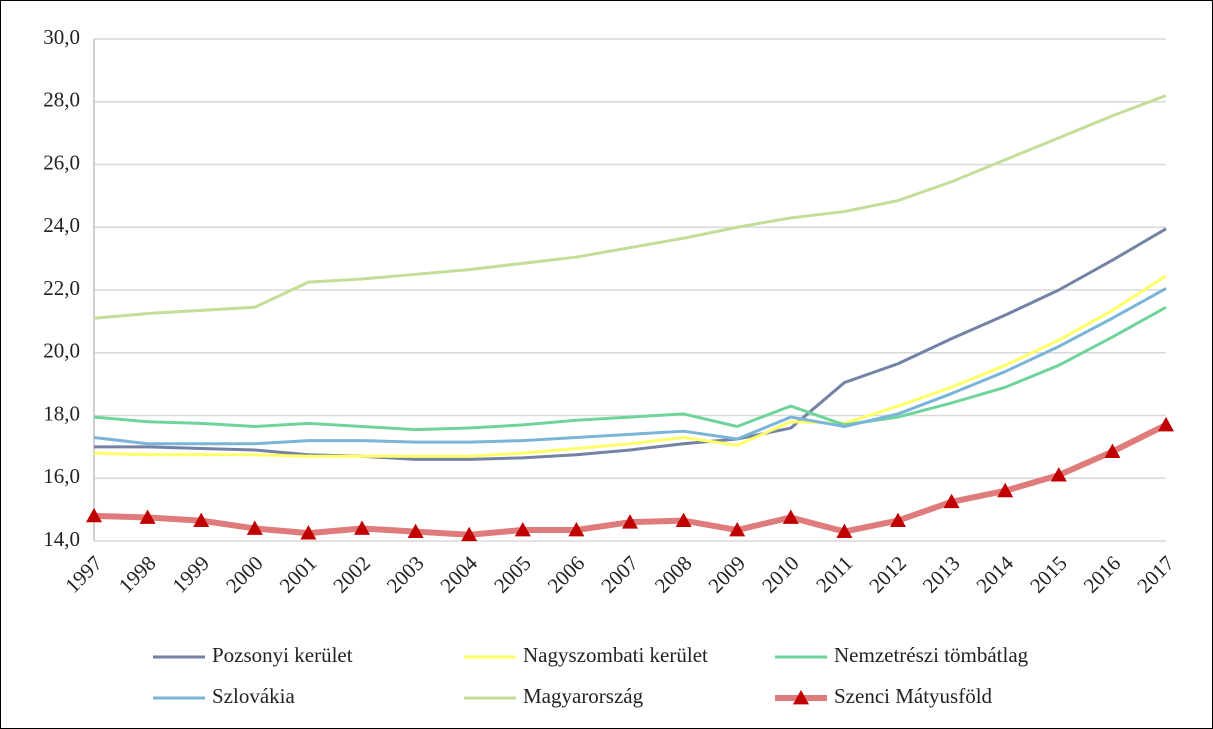 The width and height of the screenshot is (1213, 729). I want to click on legend-marker, so click(801, 697).